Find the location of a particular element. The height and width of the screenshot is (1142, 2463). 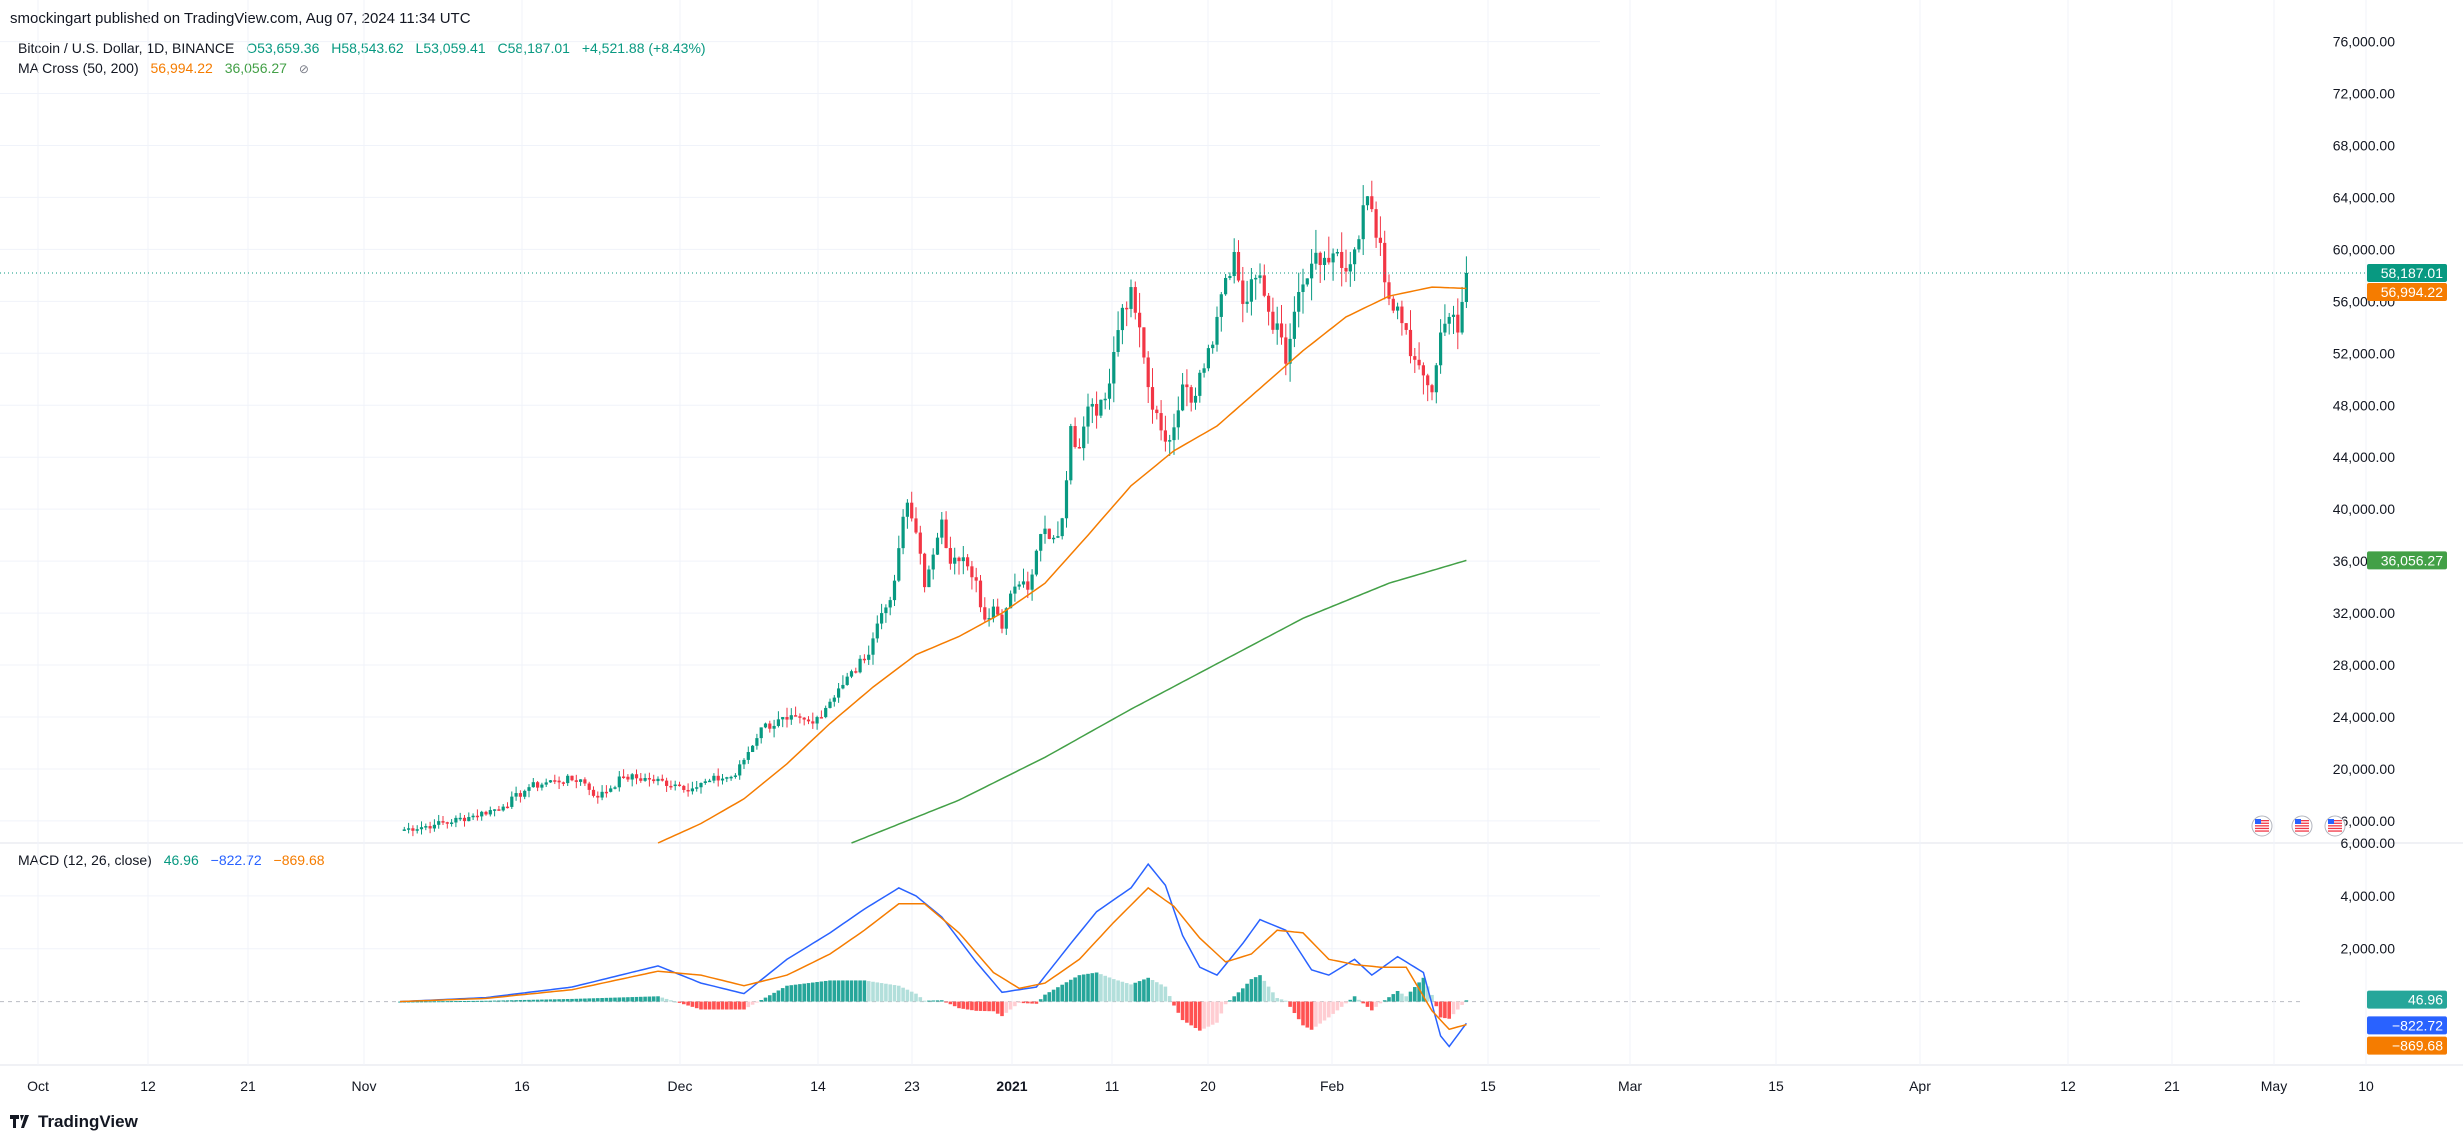

symbol-title: Bitcoin / U.S. Dollar, 1D, BINANCE is located at coordinates (126, 48).